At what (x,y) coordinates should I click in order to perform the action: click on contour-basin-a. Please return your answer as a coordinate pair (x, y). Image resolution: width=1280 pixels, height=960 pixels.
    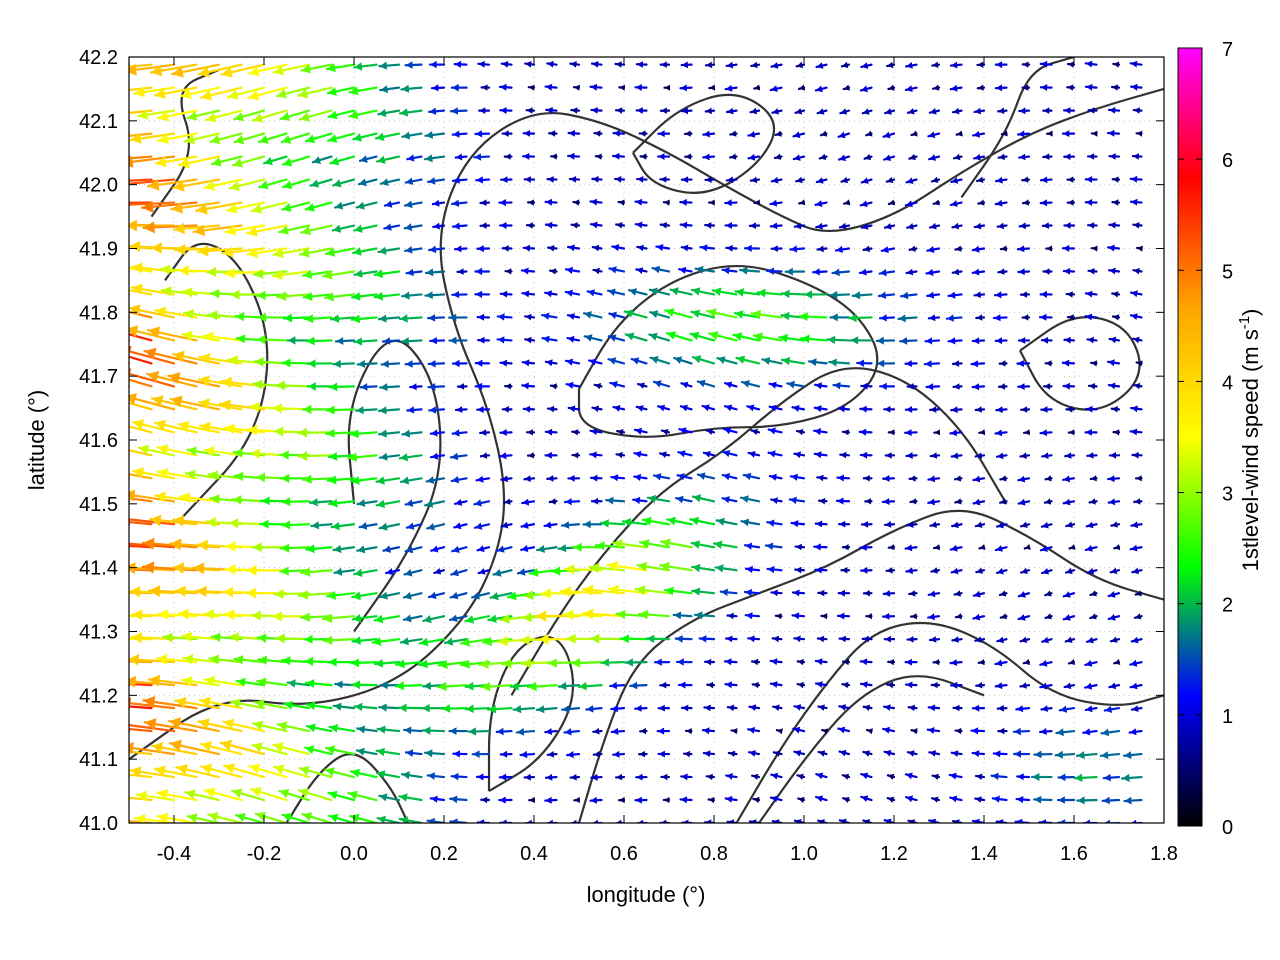
    Looking at the image, I should click on (728, 351).